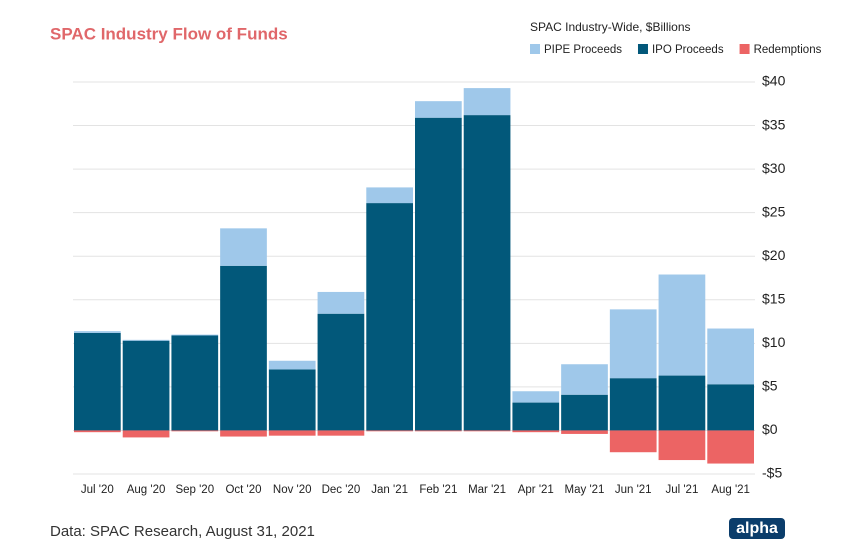 Image resolution: width=850 pixels, height=550 pixels. Describe the element at coordinates (194, 490) in the screenshot. I see `x-tick-label: Sep '20` at that location.